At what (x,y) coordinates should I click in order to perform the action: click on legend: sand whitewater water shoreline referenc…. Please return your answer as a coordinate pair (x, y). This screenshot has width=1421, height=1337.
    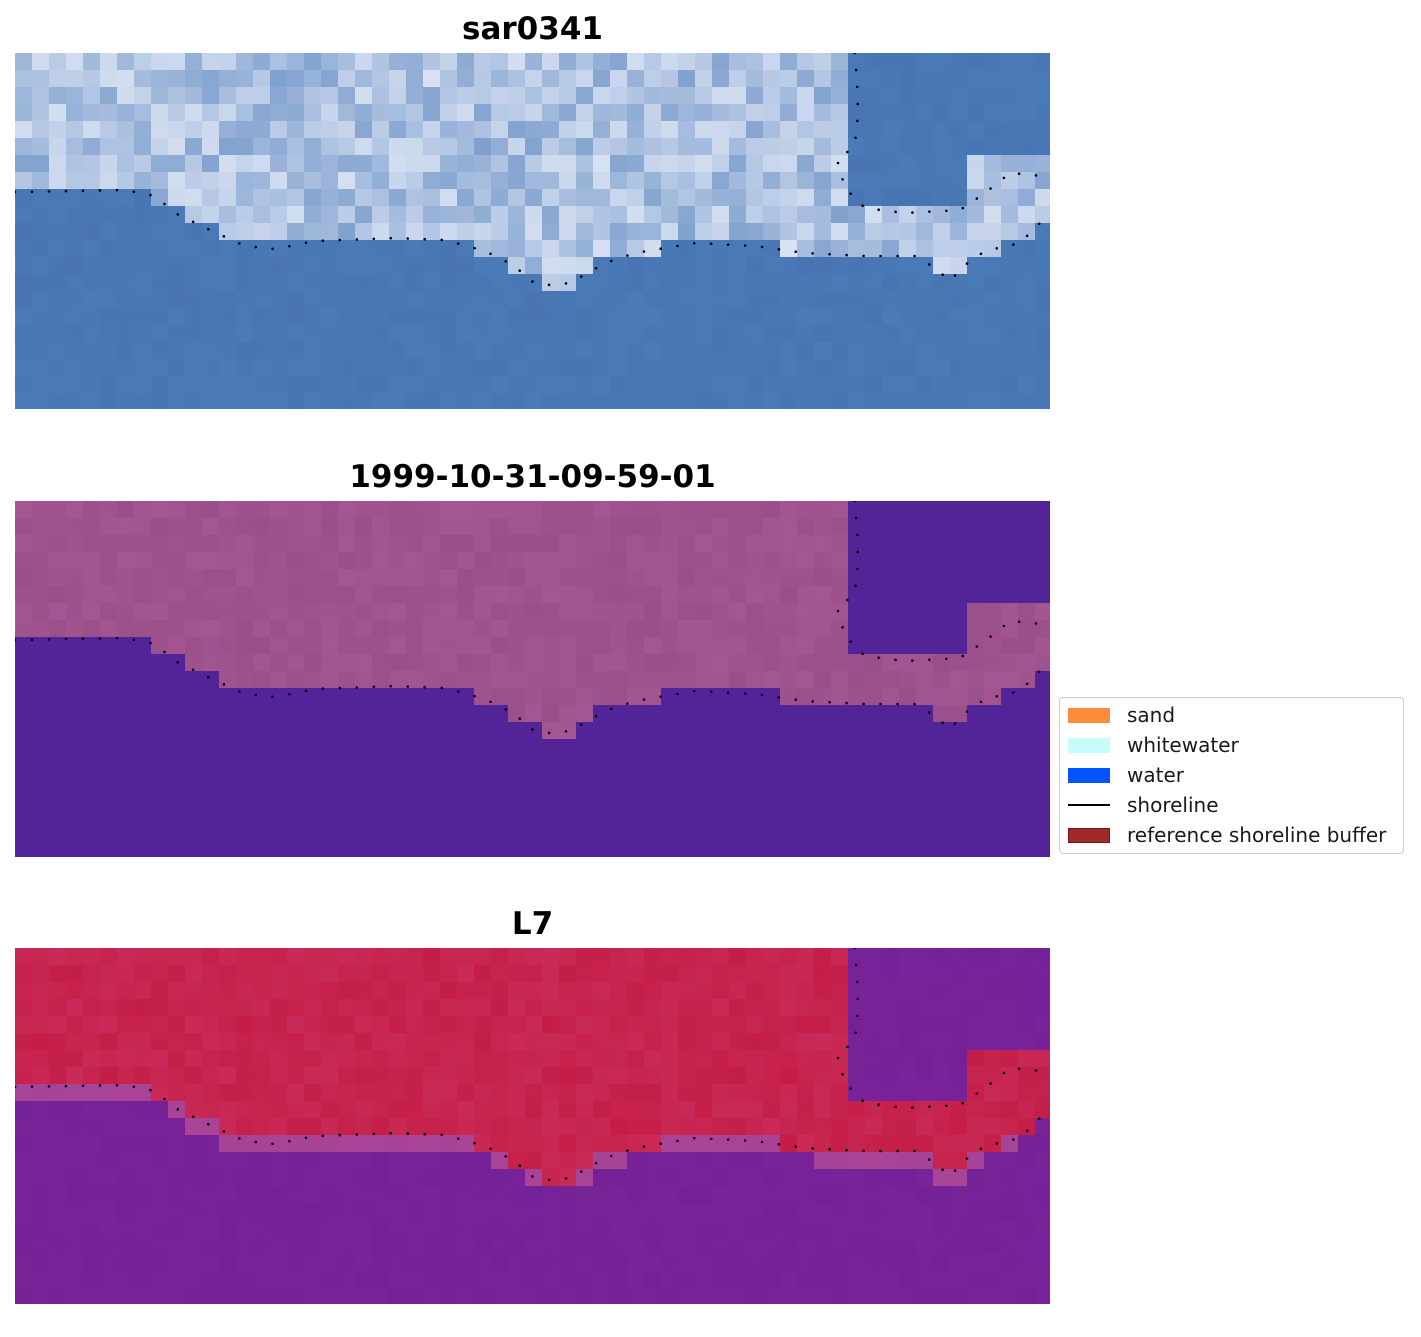
    Looking at the image, I should click on (1231, 775).